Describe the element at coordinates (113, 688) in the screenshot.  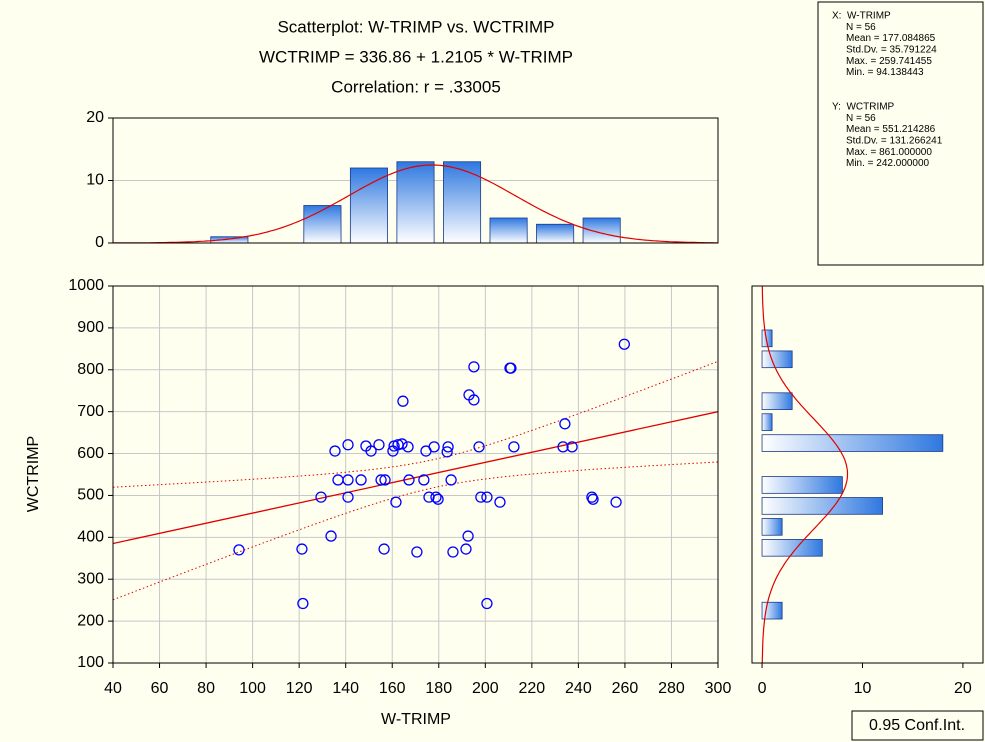
I see `x-tick-label: 40` at that location.